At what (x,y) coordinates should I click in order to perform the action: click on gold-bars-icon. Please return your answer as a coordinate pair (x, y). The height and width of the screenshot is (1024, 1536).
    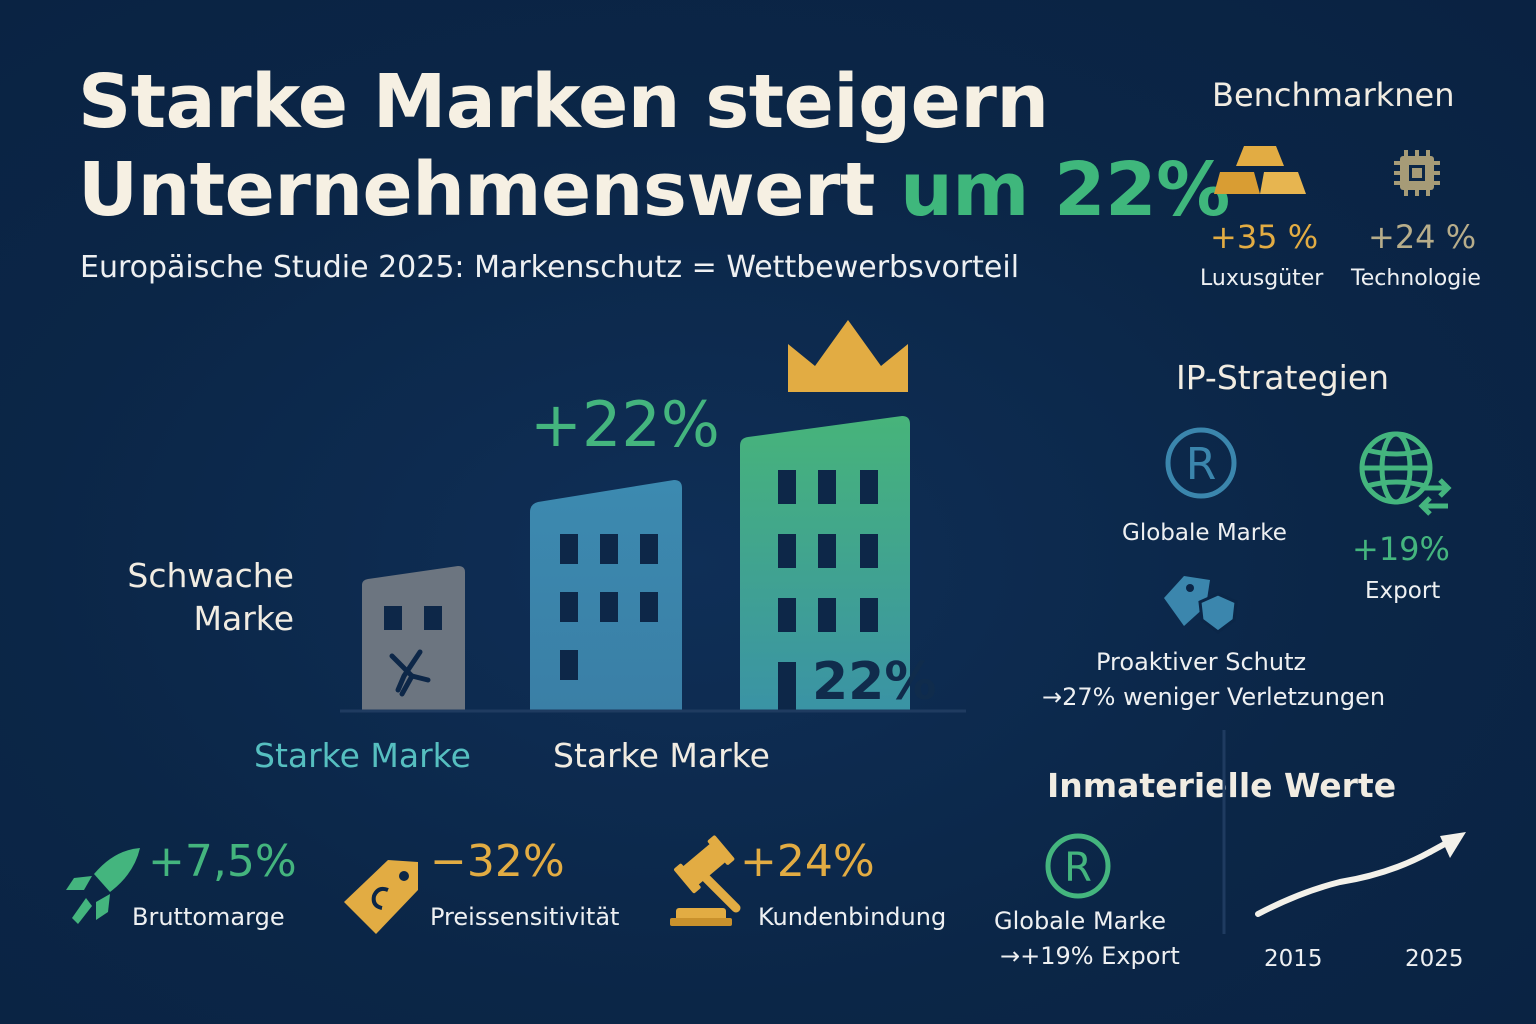
    Looking at the image, I should click on (1260, 170).